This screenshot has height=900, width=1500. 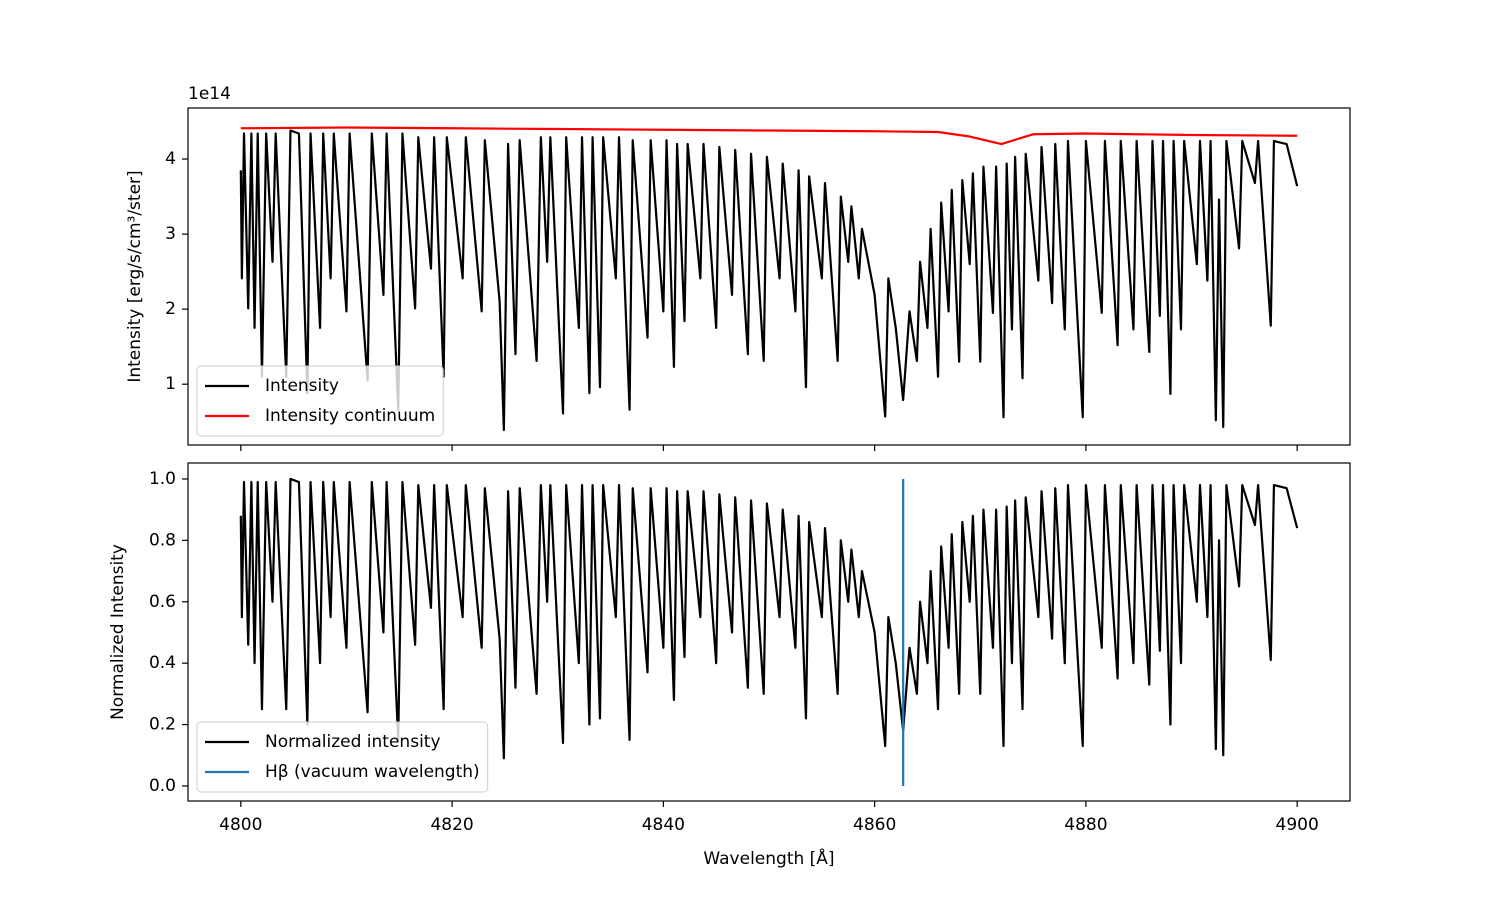 I want to click on y-axis-label: Normalized Intensity, so click(x=118, y=632).